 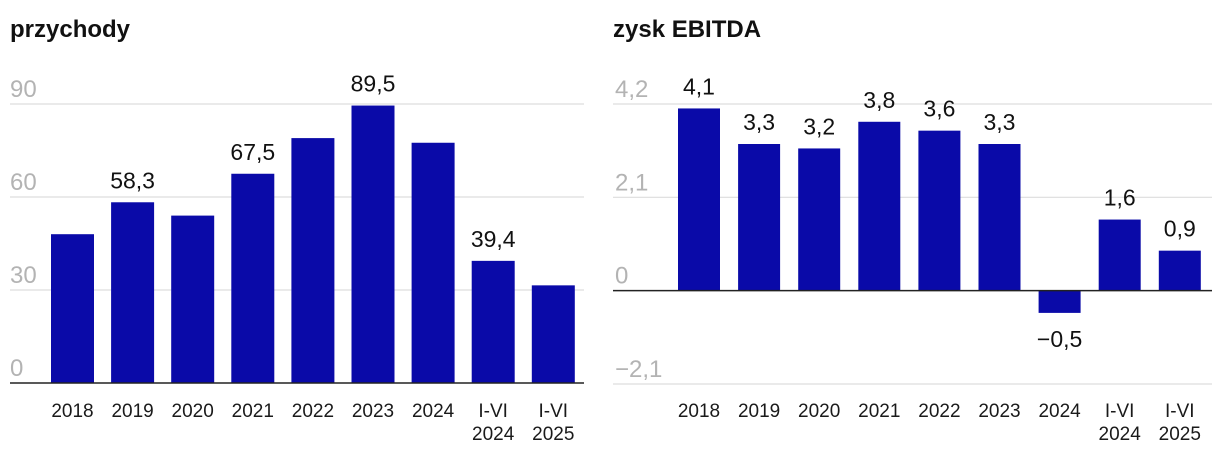 I want to click on y-tick-label: −2,1, so click(x=638, y=369).